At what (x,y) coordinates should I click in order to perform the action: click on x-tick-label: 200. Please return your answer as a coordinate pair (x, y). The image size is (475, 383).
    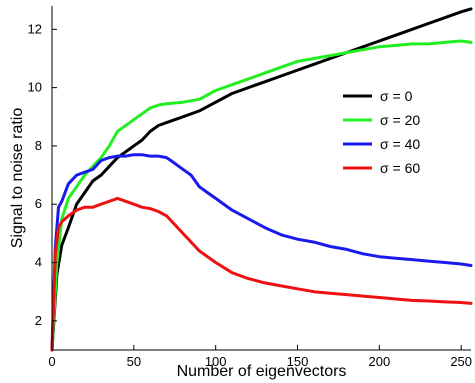
    Looking at the image, I should click on (379, 361).